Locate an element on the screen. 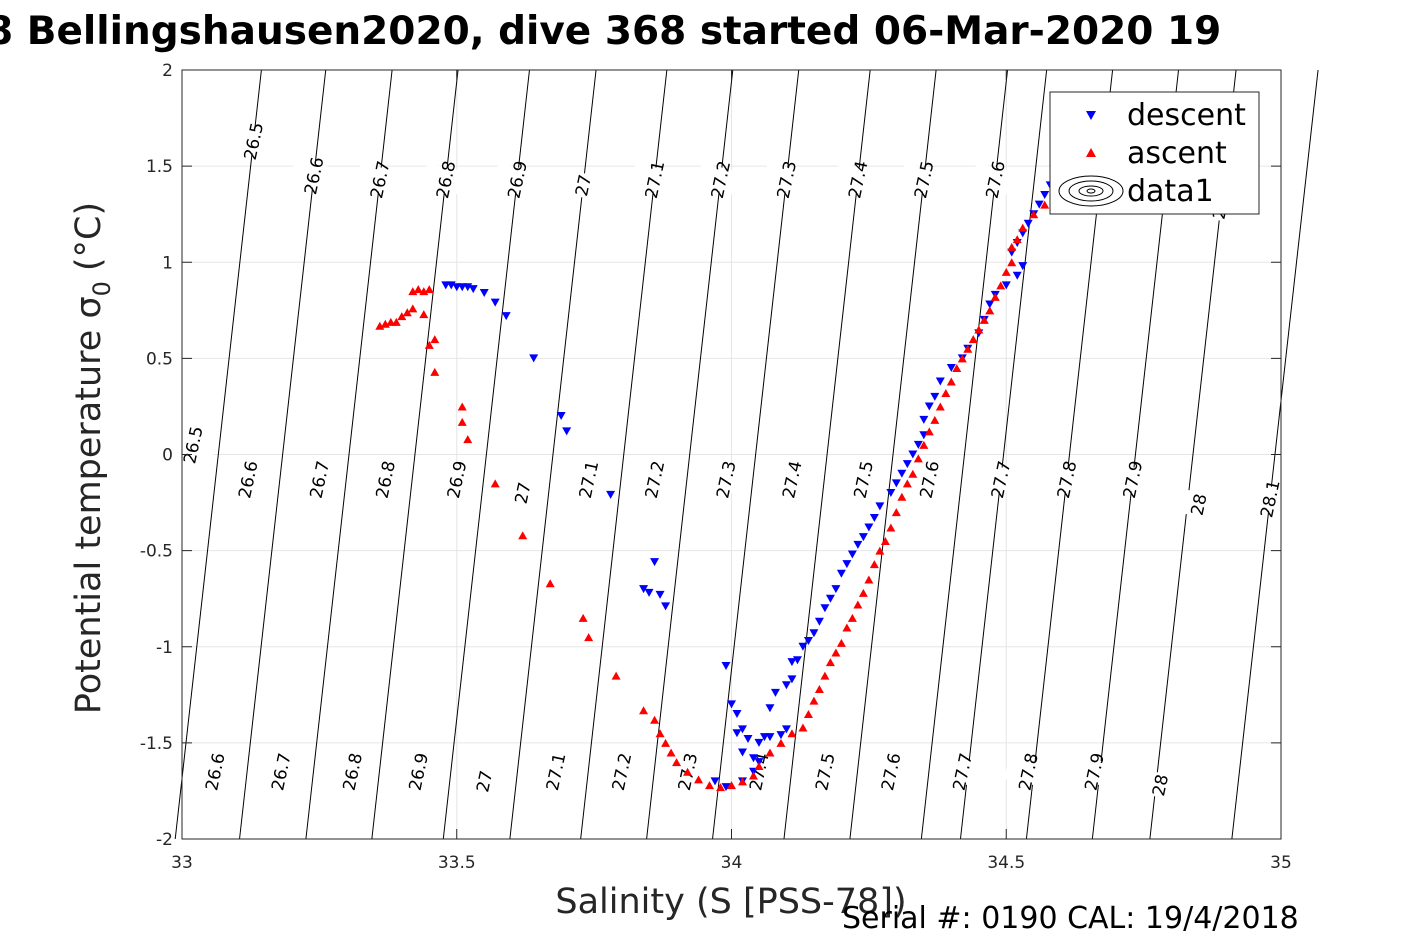 This screenshot has width=1417, height=945. y-tick-label: -1 is located at coordinates (164, 648).